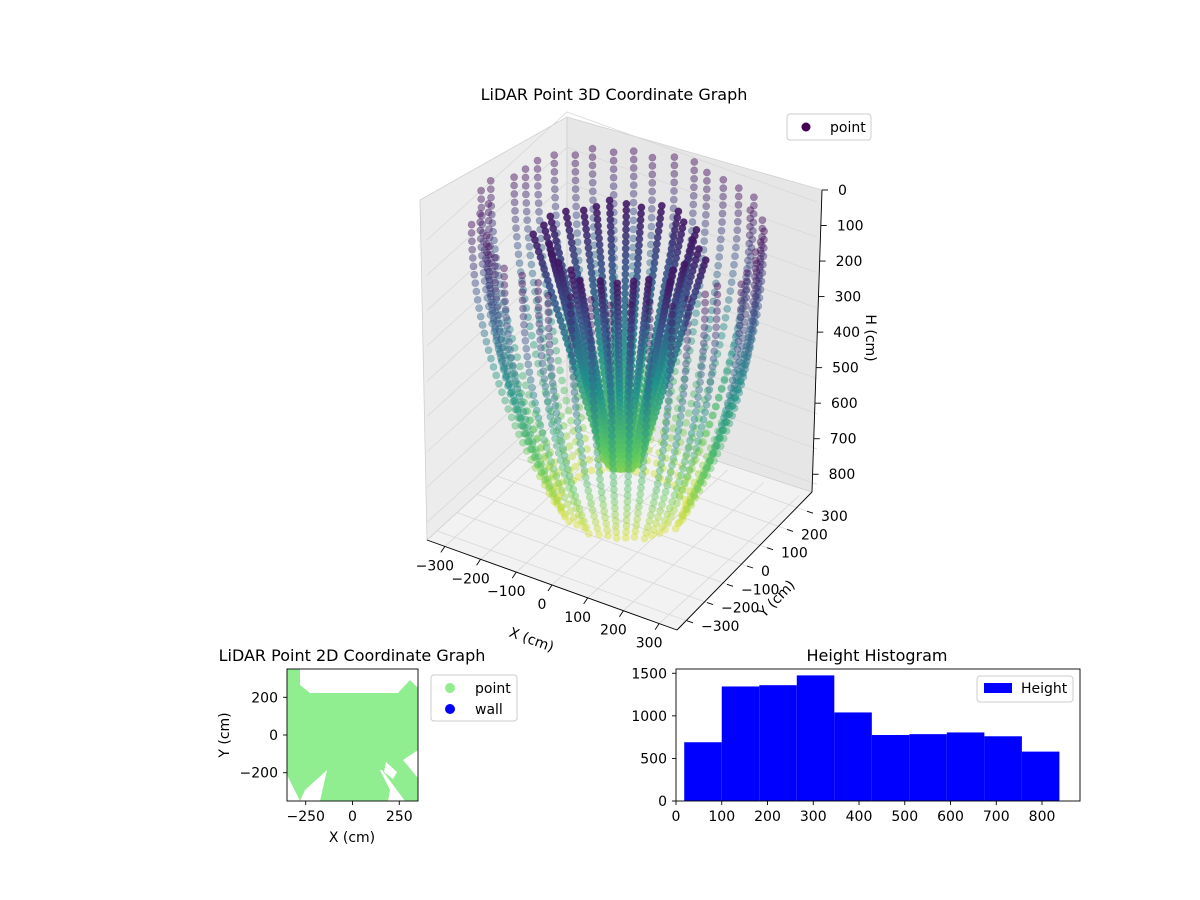  What do you see at coordinates (846, 333) in the screenshot?
I see `z-tick-label: 400` at bounding box center [846, 333].